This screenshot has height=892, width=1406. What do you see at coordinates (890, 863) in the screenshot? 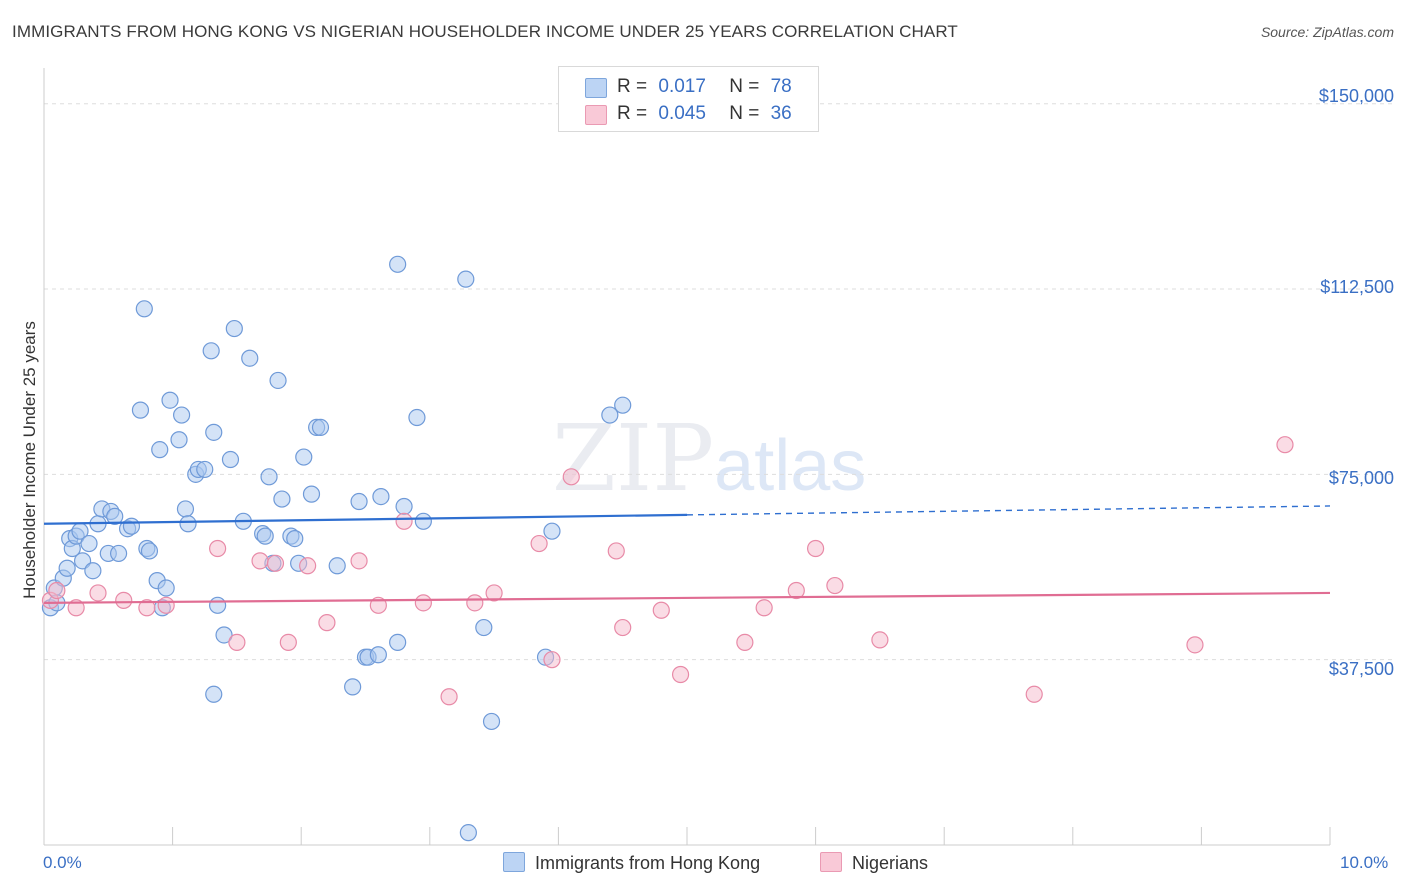
I see `series-label-nigerians: Nigerians` at bounding box center [890, 863].